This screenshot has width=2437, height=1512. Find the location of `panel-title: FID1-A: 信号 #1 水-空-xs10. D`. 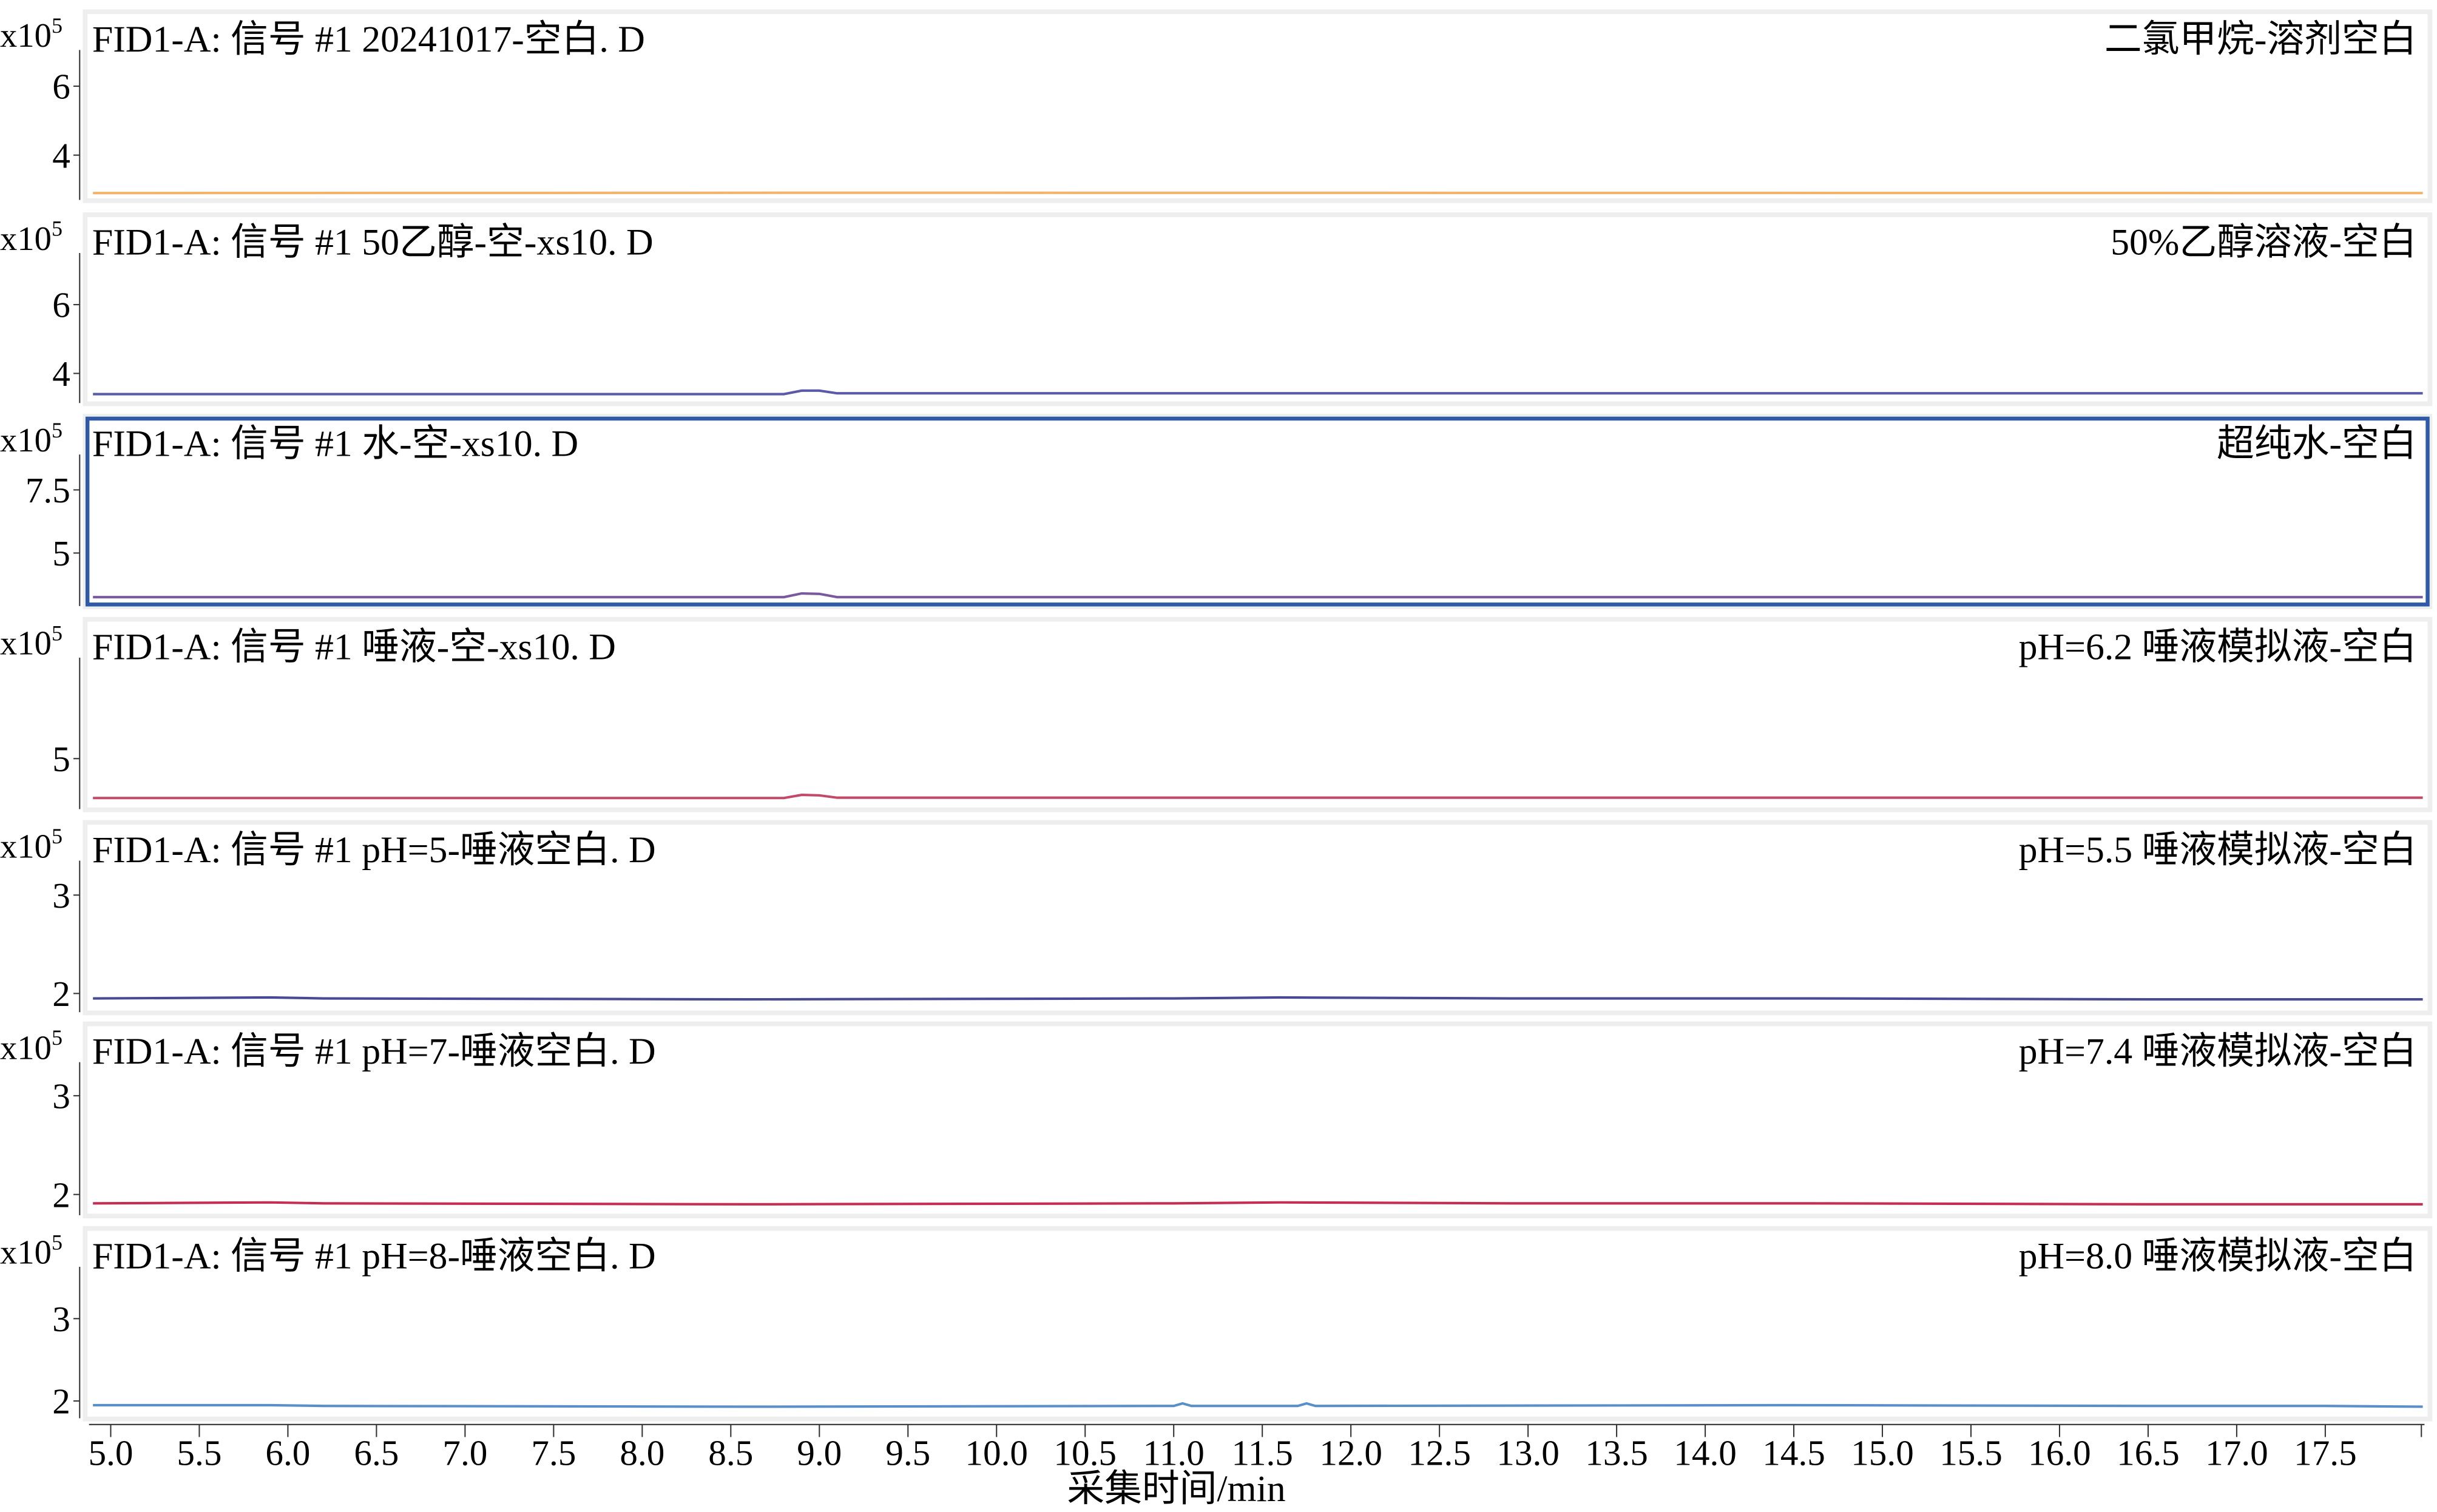

panel-title: FID1-A: 信号 #1 水-空-xs10. D is located at coordinates (335, 444).